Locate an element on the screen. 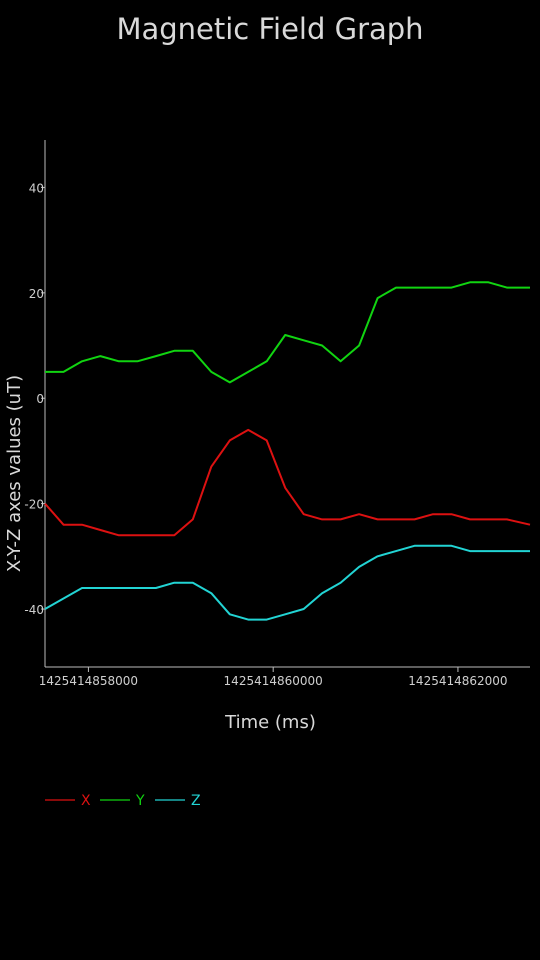  legend-label-x: X is located at coordinates (86, 801).